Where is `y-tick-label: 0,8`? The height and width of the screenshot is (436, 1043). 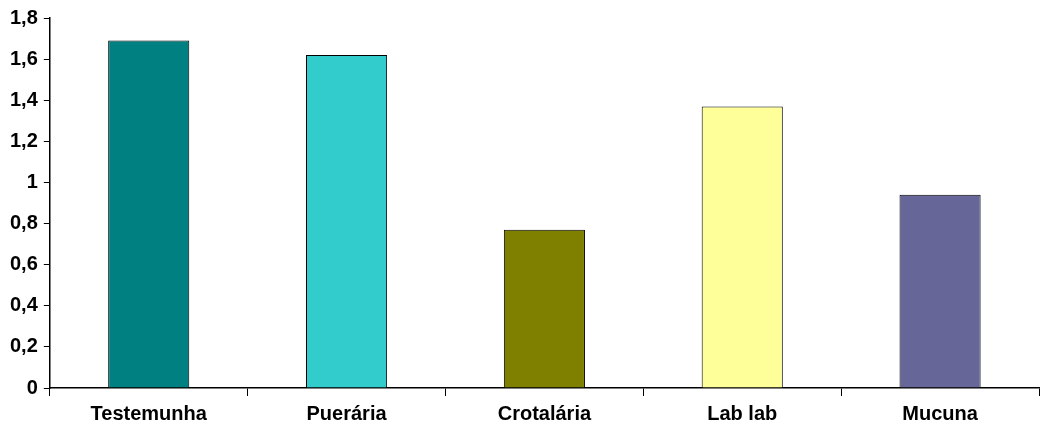
y-tick-label: 0,8 is located at coordinates (23, 222).